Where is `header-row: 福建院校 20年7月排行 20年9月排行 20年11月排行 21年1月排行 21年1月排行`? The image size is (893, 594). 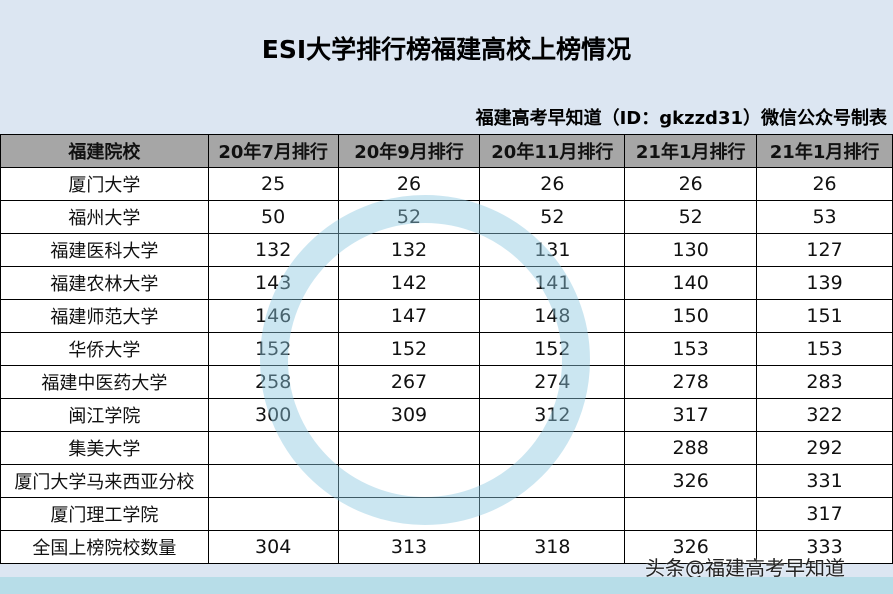 header-row: 福建院校 20年7月排行 20年9月排行 20年11月排行 21年1月排行 21年1月排行 is located at coordinates (446, 151).